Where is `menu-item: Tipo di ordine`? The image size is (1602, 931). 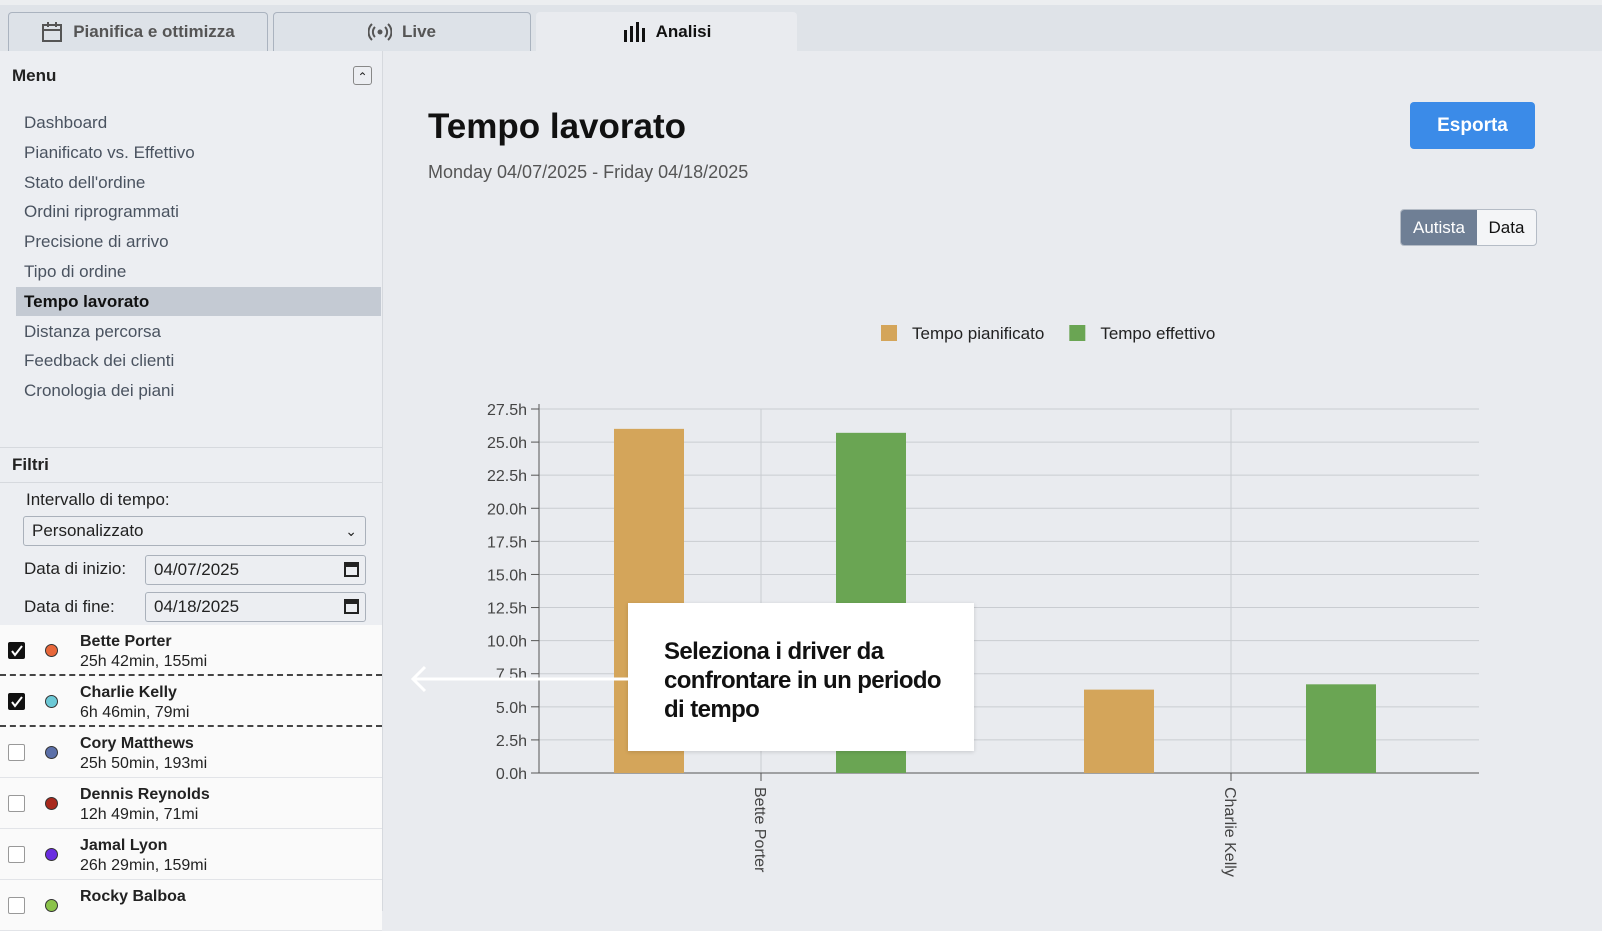 menu-item: Tipo di ordine is located at coordinates (75, 271).